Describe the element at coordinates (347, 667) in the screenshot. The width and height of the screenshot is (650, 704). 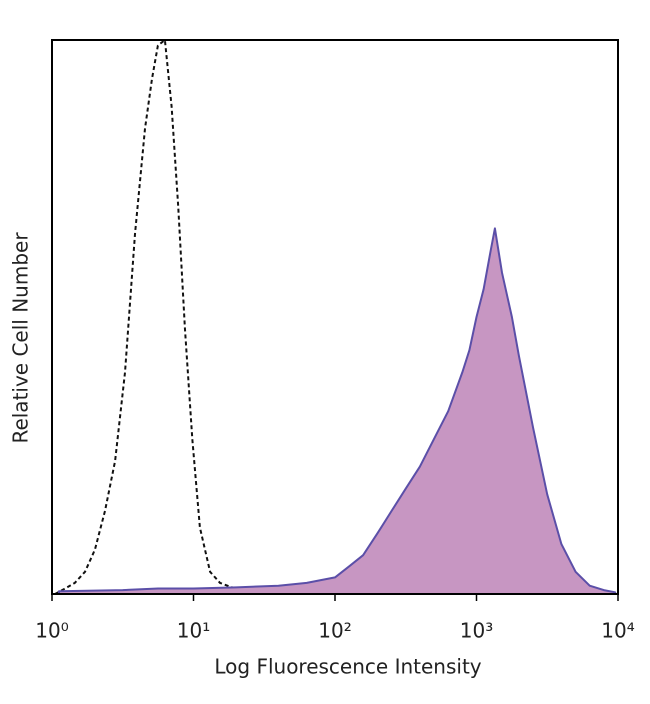
I see `x-axis-label: Log Fluorescence Intensity` at that location.